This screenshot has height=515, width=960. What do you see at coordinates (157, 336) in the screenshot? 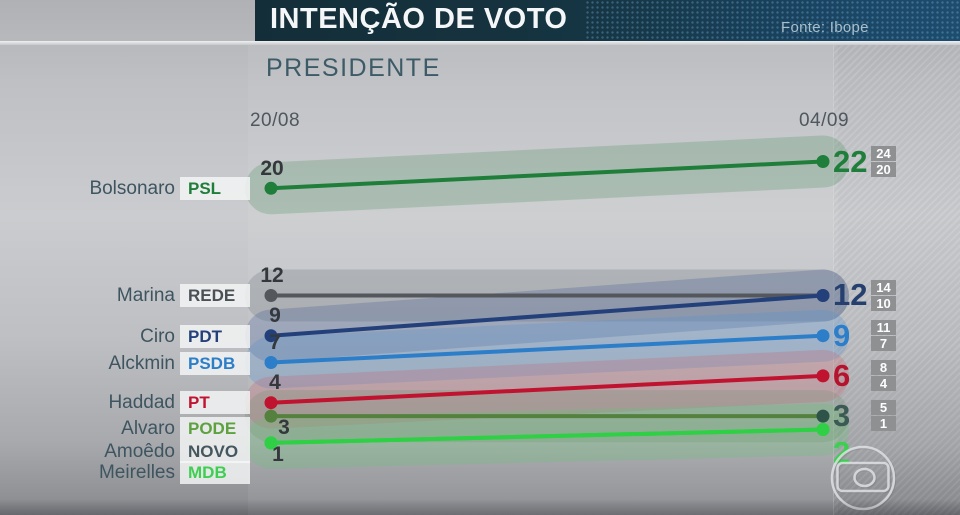
I see `candidate-name: Ciro` at bounding box center [157, 336].